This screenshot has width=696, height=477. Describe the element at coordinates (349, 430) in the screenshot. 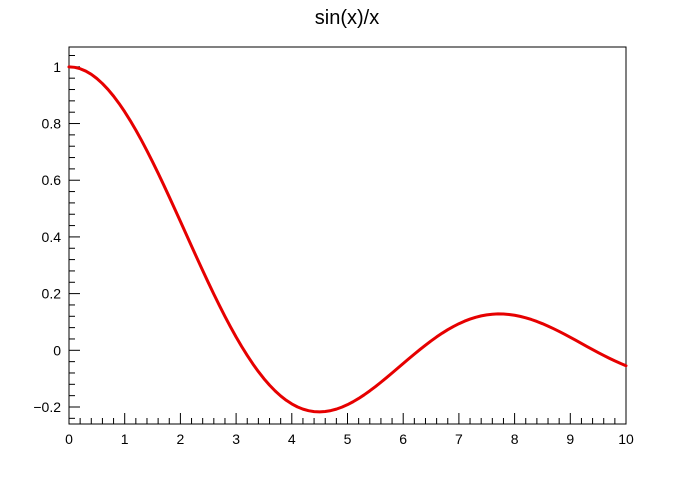

I see `x-axis: 0 1 2 3 4 5 6 7 8 9 10` at that location.